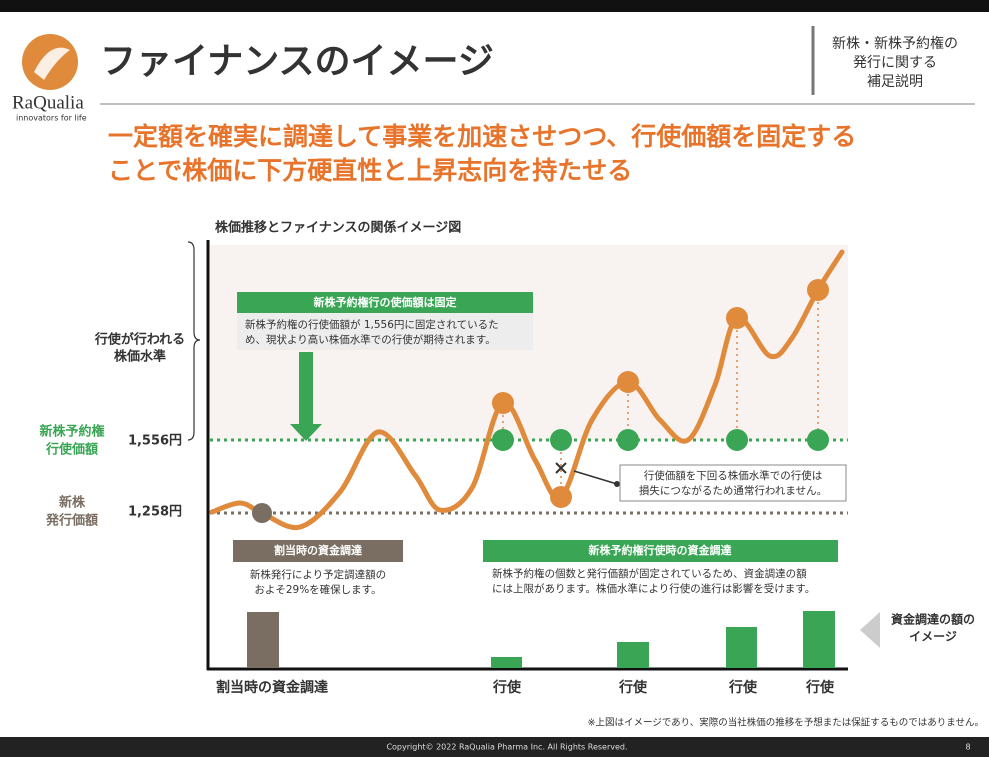 This screenshot has height=757, width=989. I want to click on x-label: 割当時の資金調達, so click(272, 687).